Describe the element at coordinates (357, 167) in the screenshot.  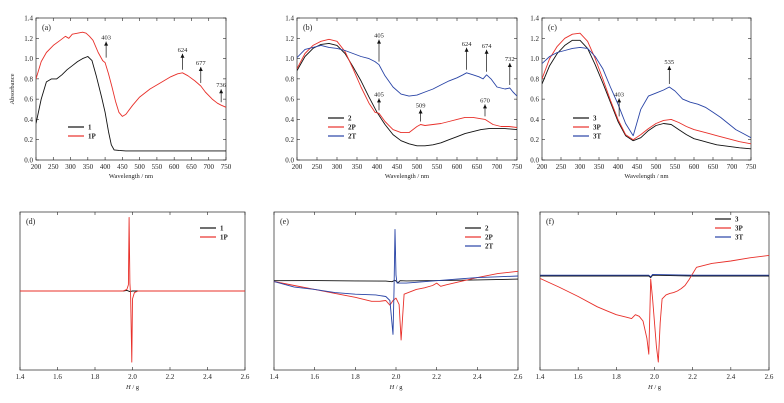
I see `x-tick-label: 350` at that location.